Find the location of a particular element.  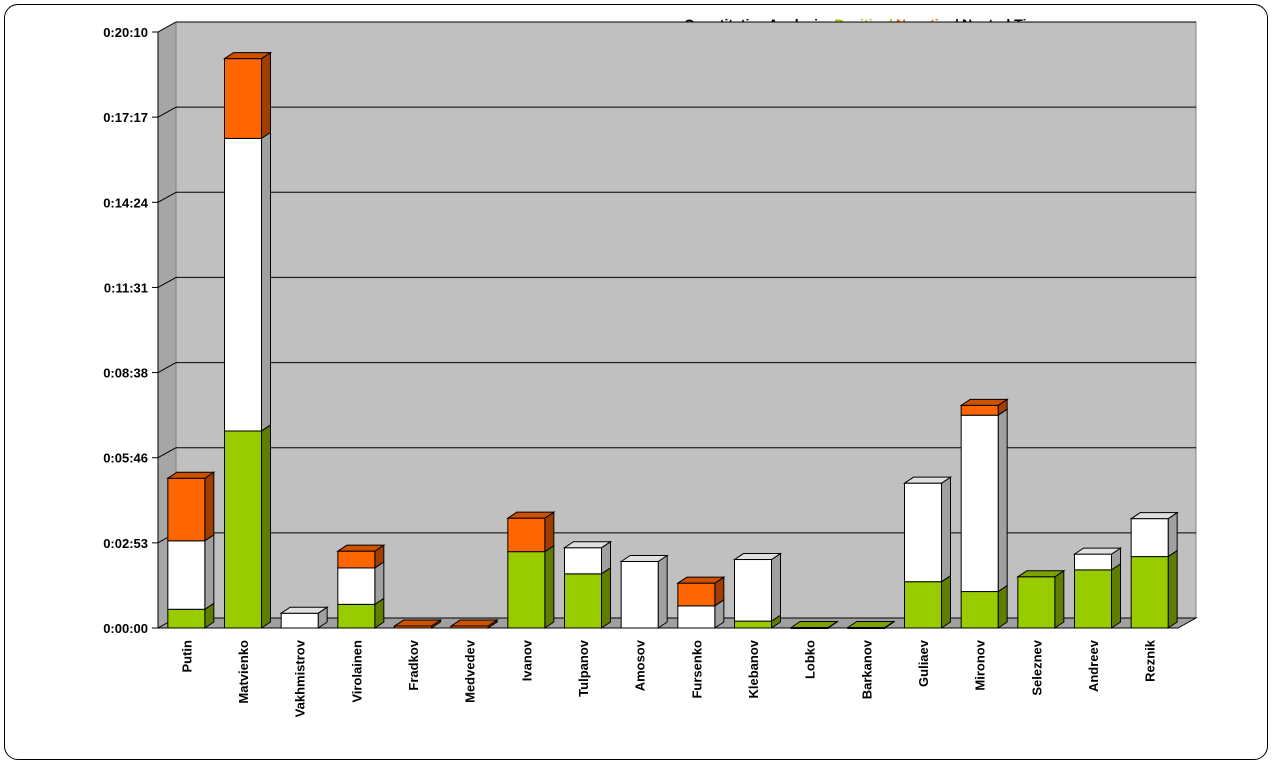

x-tick-label: Virolainen is located at coordinates (356, 671).